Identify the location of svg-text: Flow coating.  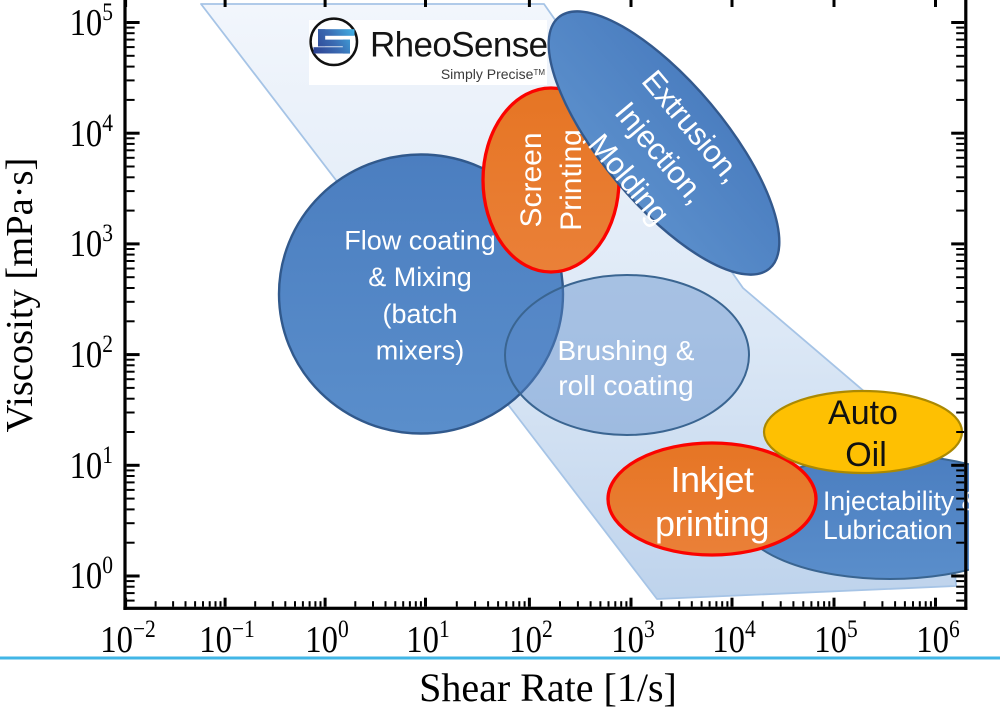
(420, 241).